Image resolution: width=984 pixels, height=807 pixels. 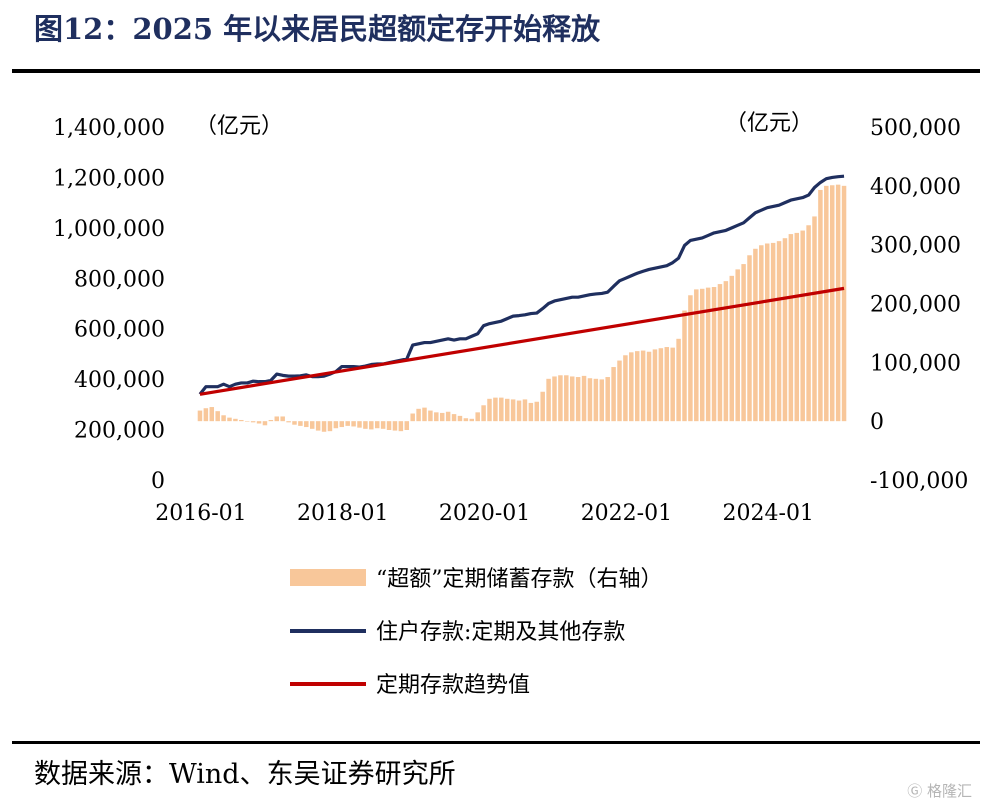 I want to click on y-right-tick-label: 0, so click(x=877, y=422).